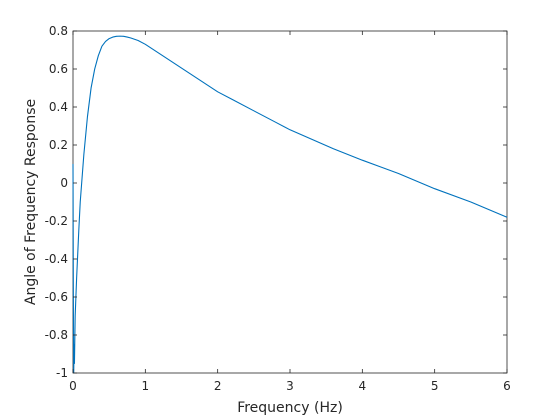  I want to click on x-tick-label: 0, so click(73, 386).